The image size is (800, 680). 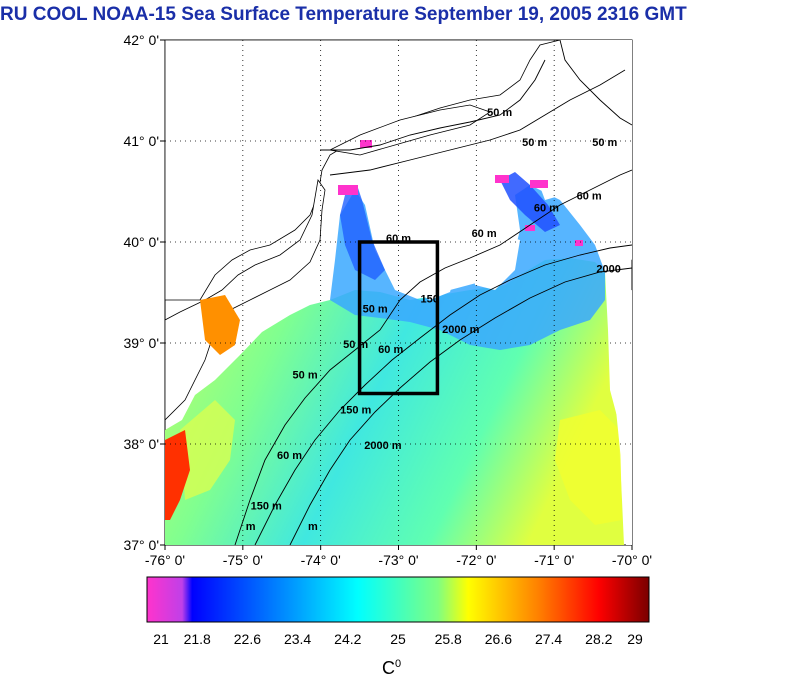 What do you see at coordinates (220, 325) in the screenshot?
I see `delaware-bay` at bounding box center [220, 325].